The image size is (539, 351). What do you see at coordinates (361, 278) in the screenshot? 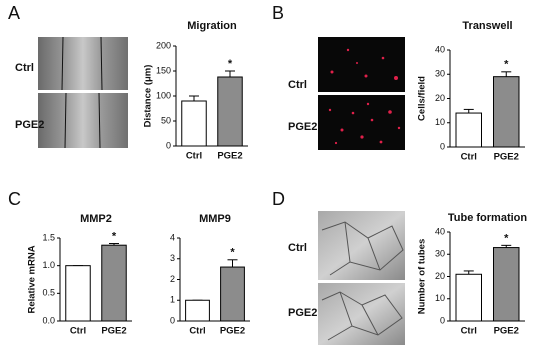
I see `micrograph-d` at bounding box center [361, 278].